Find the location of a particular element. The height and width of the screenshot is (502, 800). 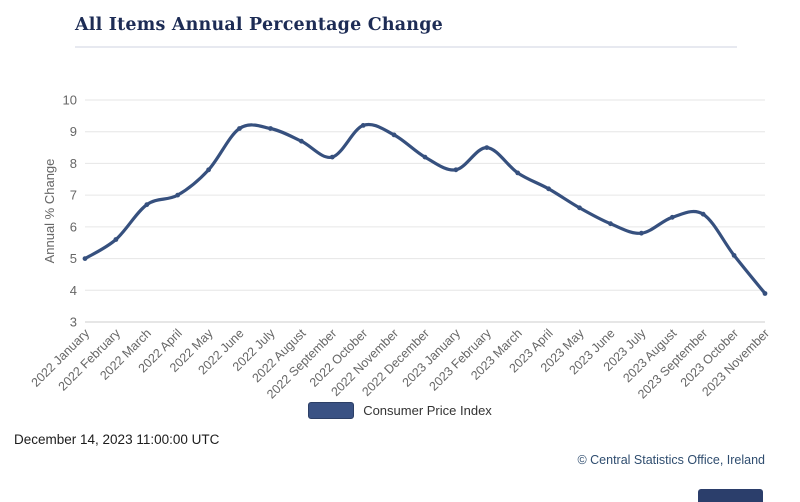

y-tick-label: 3 is located at coordinates (73, 322).